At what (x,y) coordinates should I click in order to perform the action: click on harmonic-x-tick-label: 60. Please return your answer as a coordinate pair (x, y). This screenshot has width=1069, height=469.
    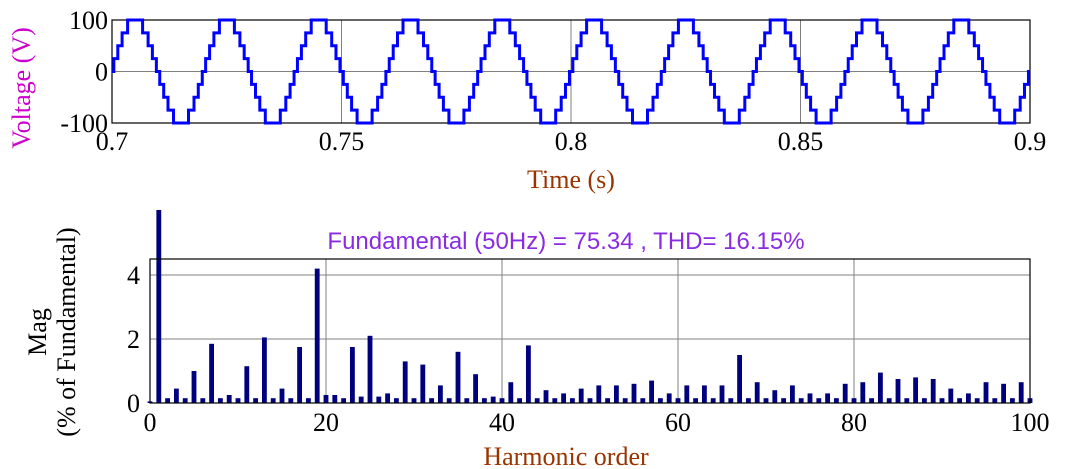
    Looking at the image, I should click on (678, 422).